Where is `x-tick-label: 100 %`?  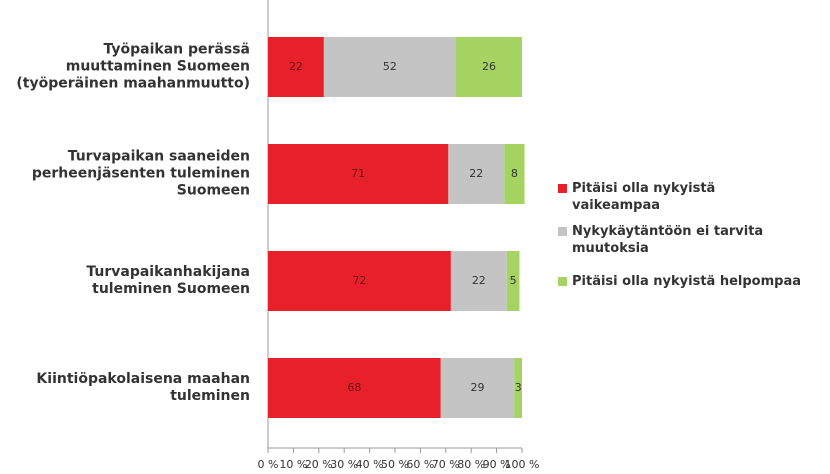 x-tick-label: 100 % is located at coordinates (522, 464).